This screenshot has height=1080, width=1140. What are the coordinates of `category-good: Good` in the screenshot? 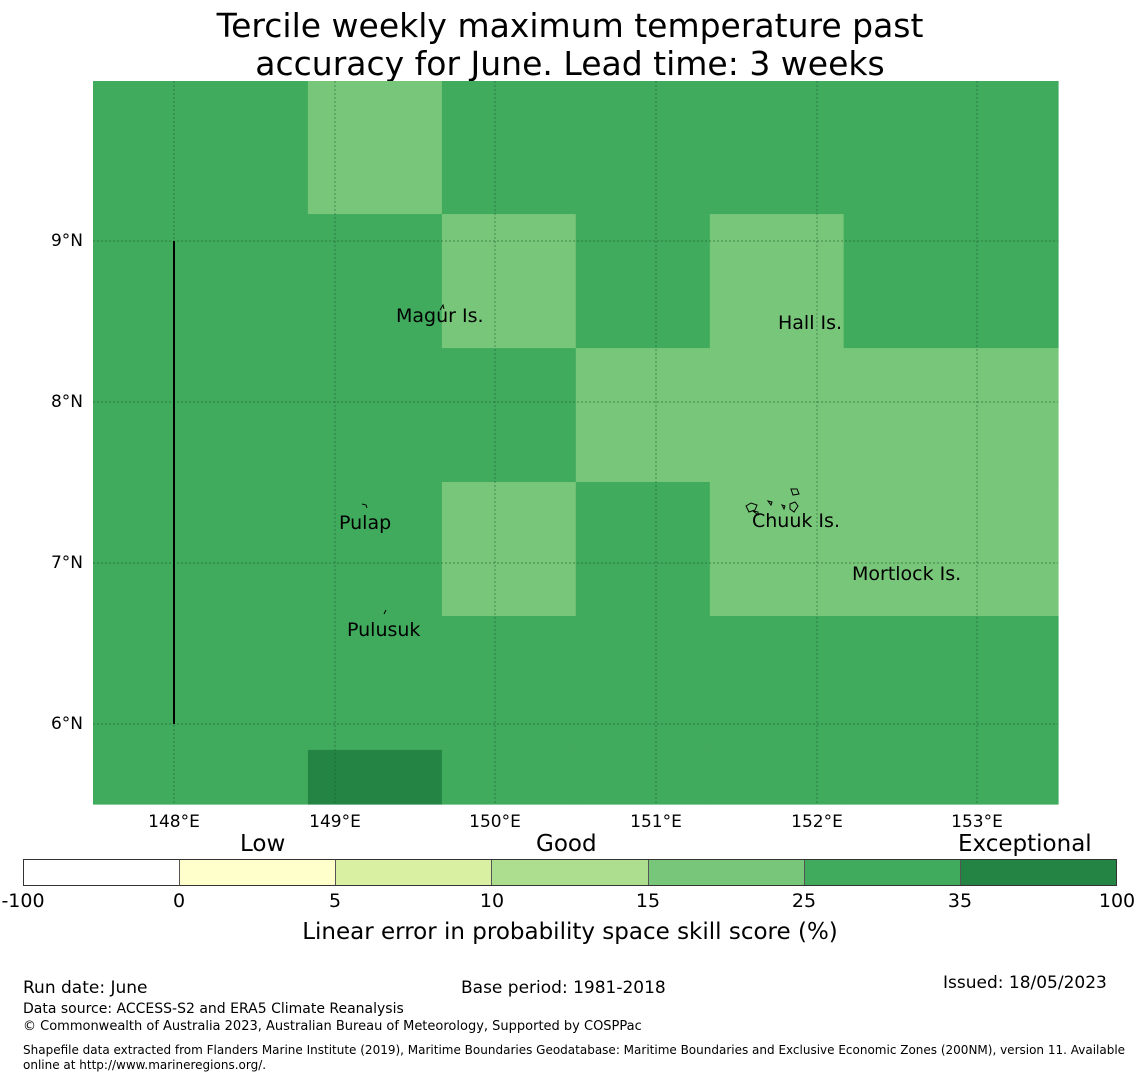 It's located at (566, 844).